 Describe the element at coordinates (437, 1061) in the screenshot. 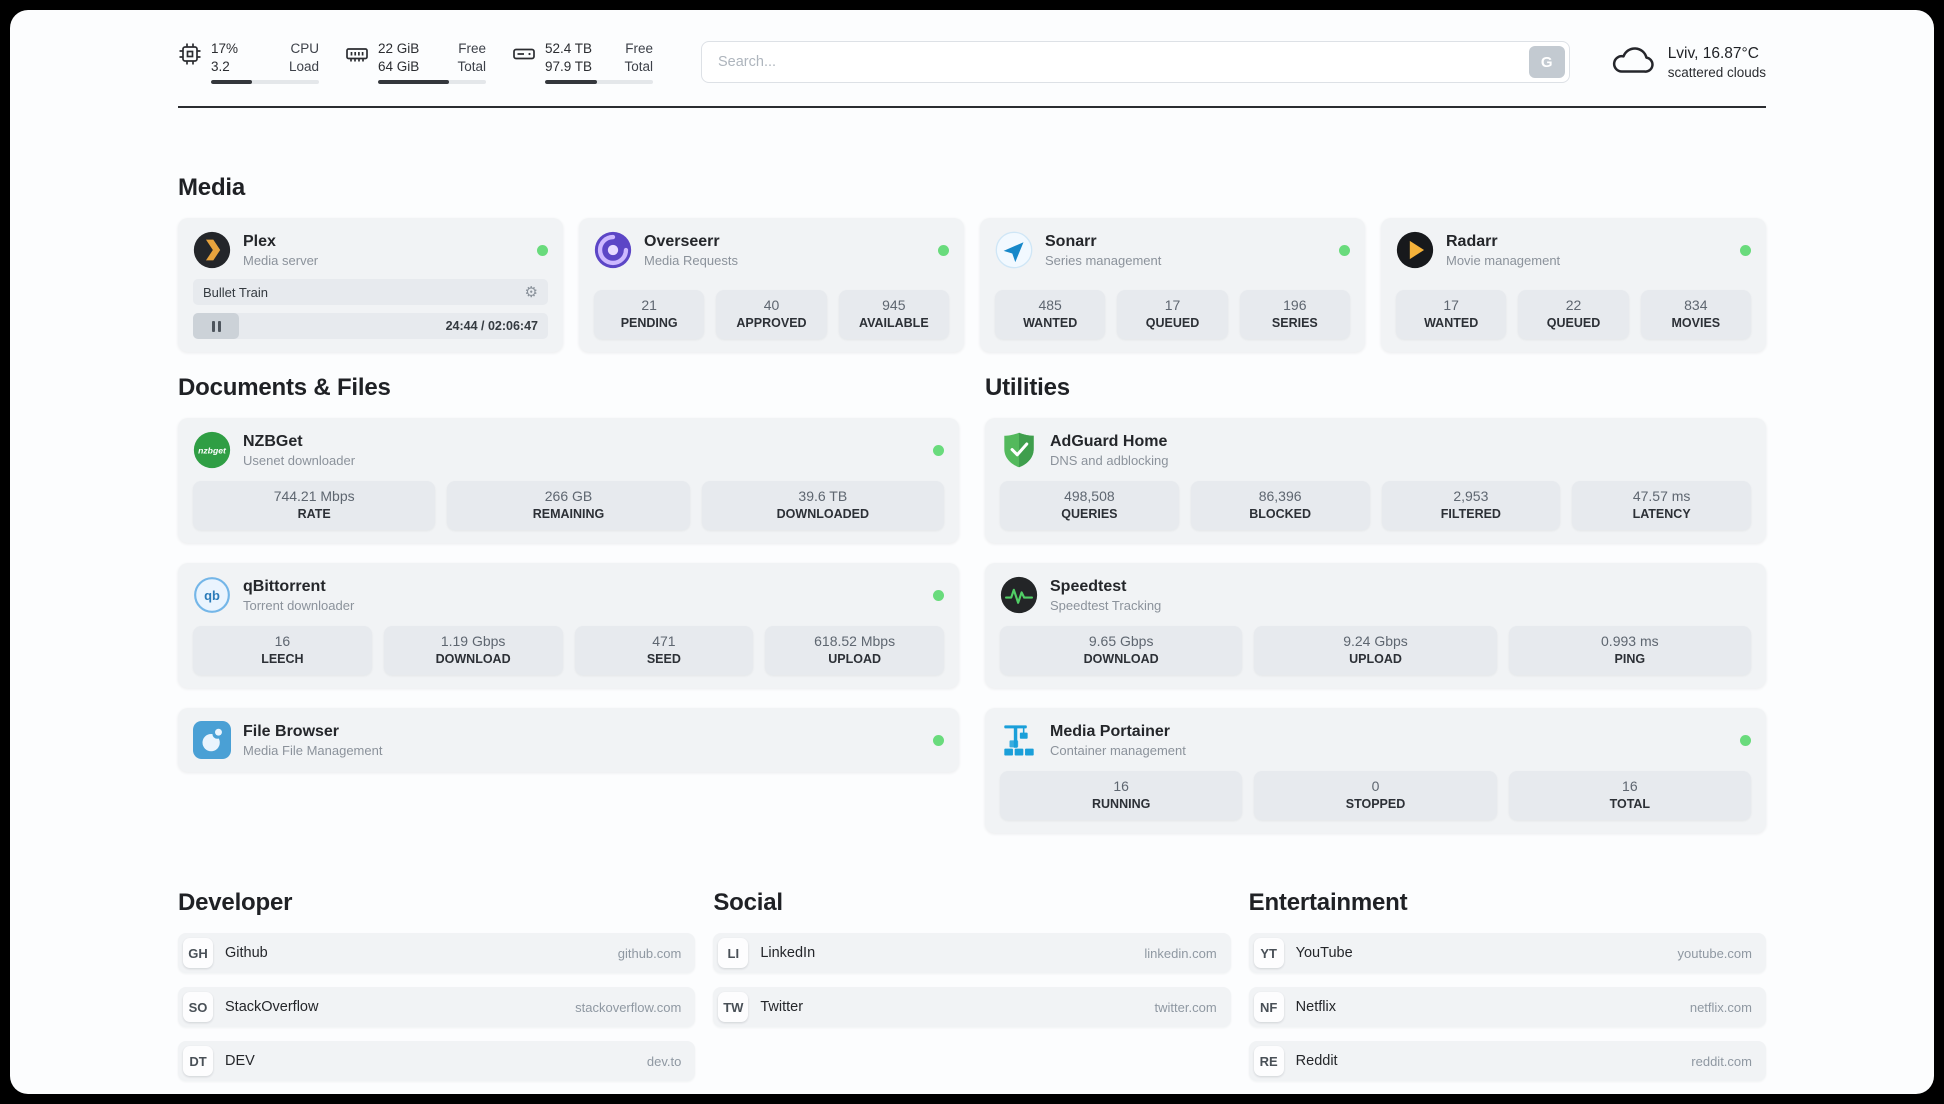

I see `bookmark-dev: DT DEV dev.to` at that location.